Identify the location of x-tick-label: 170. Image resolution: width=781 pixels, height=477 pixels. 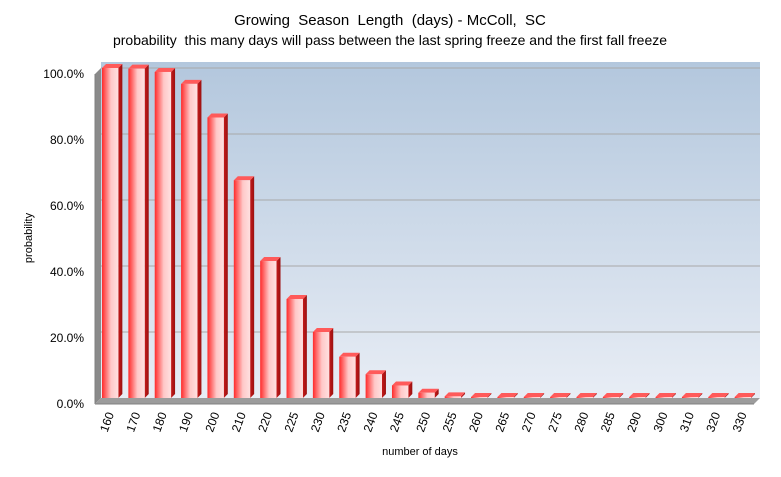
(133, 422).